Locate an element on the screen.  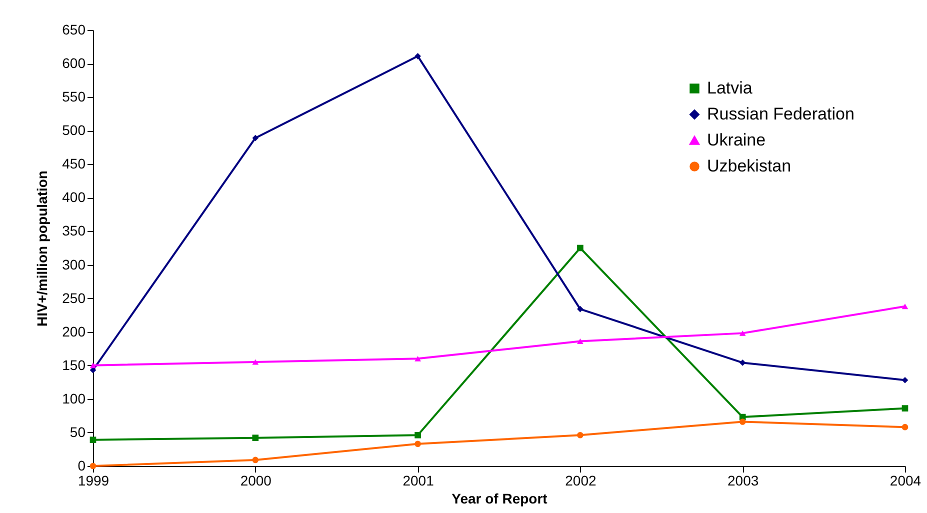
x-axis-title: Year of Report is located at coordinates (500, 498).